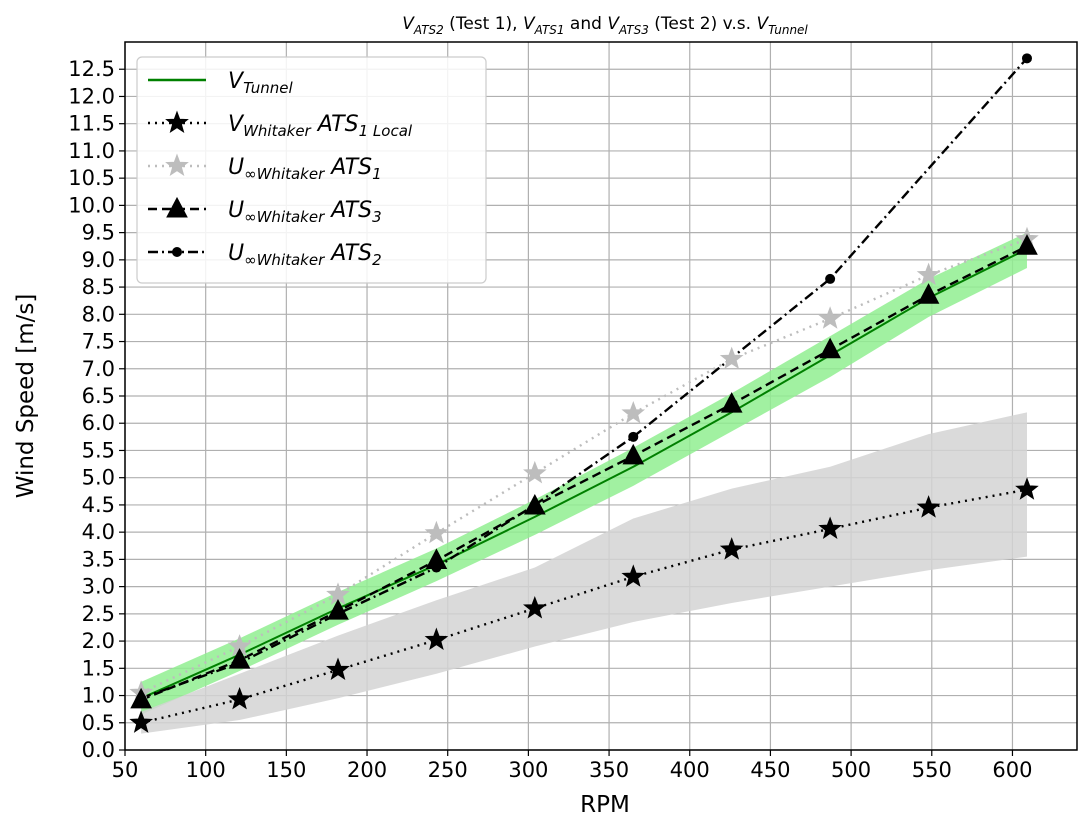  I want to click on y-tick-label: 8.5, so click(98, 287).